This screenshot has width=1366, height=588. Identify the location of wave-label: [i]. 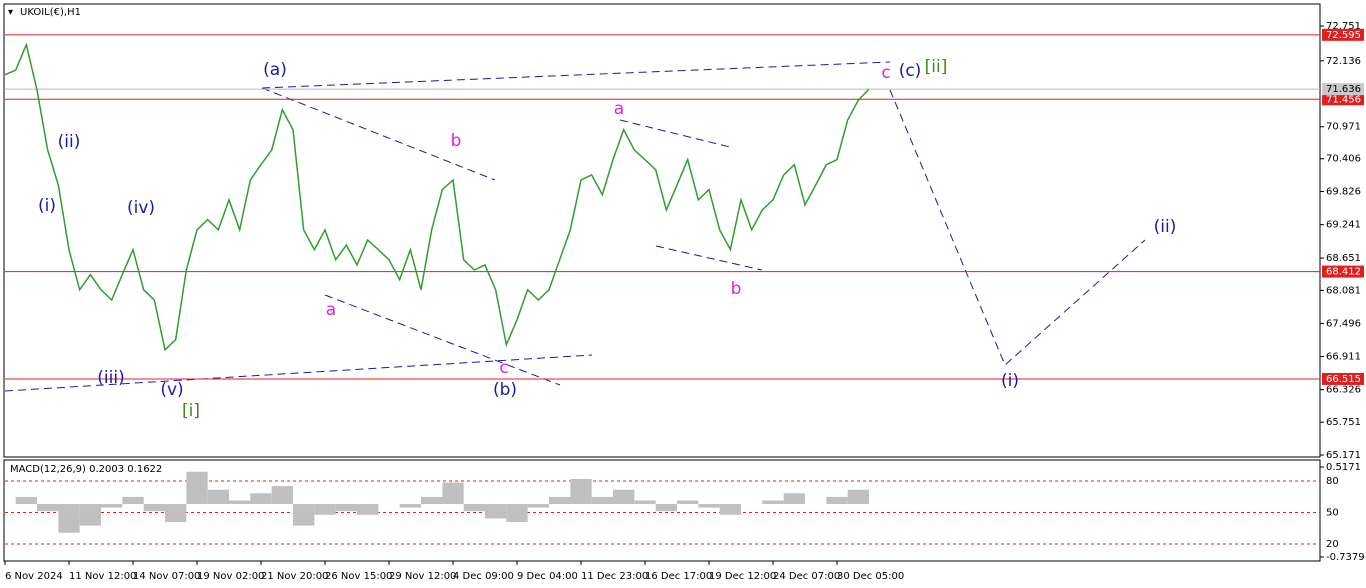
(191, 411).